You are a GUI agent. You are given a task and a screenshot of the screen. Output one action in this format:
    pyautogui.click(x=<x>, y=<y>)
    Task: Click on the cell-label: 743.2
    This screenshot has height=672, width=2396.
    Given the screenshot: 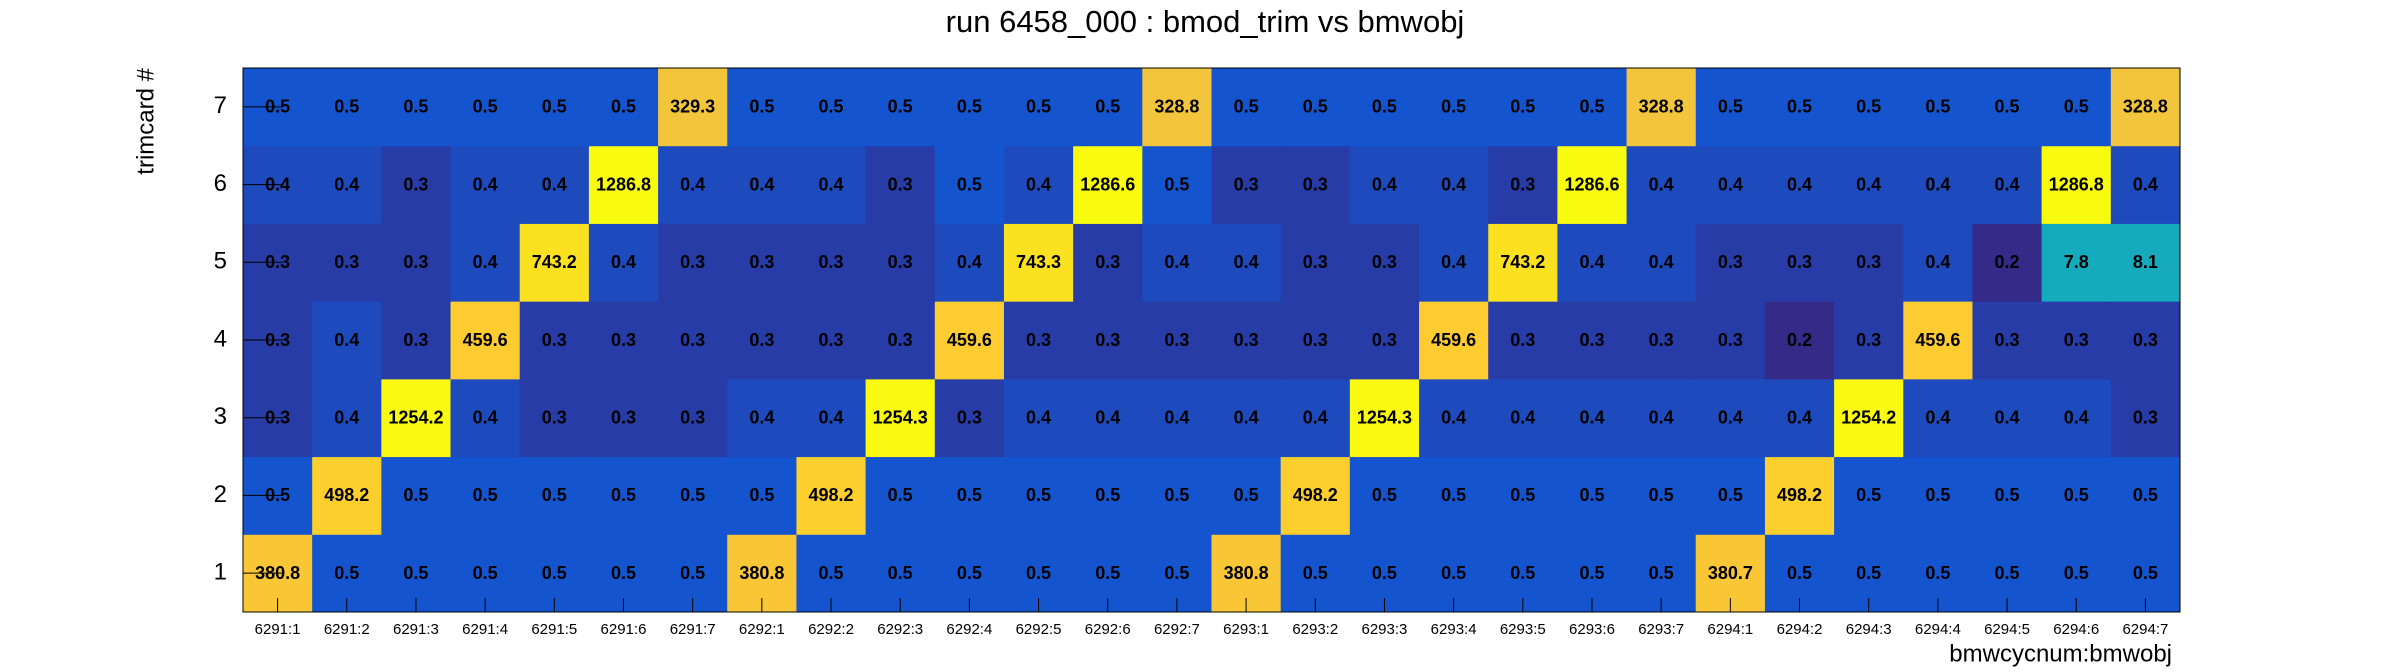 What is the action you would take?
    pyautogui.click(x=1522, y=262)
    